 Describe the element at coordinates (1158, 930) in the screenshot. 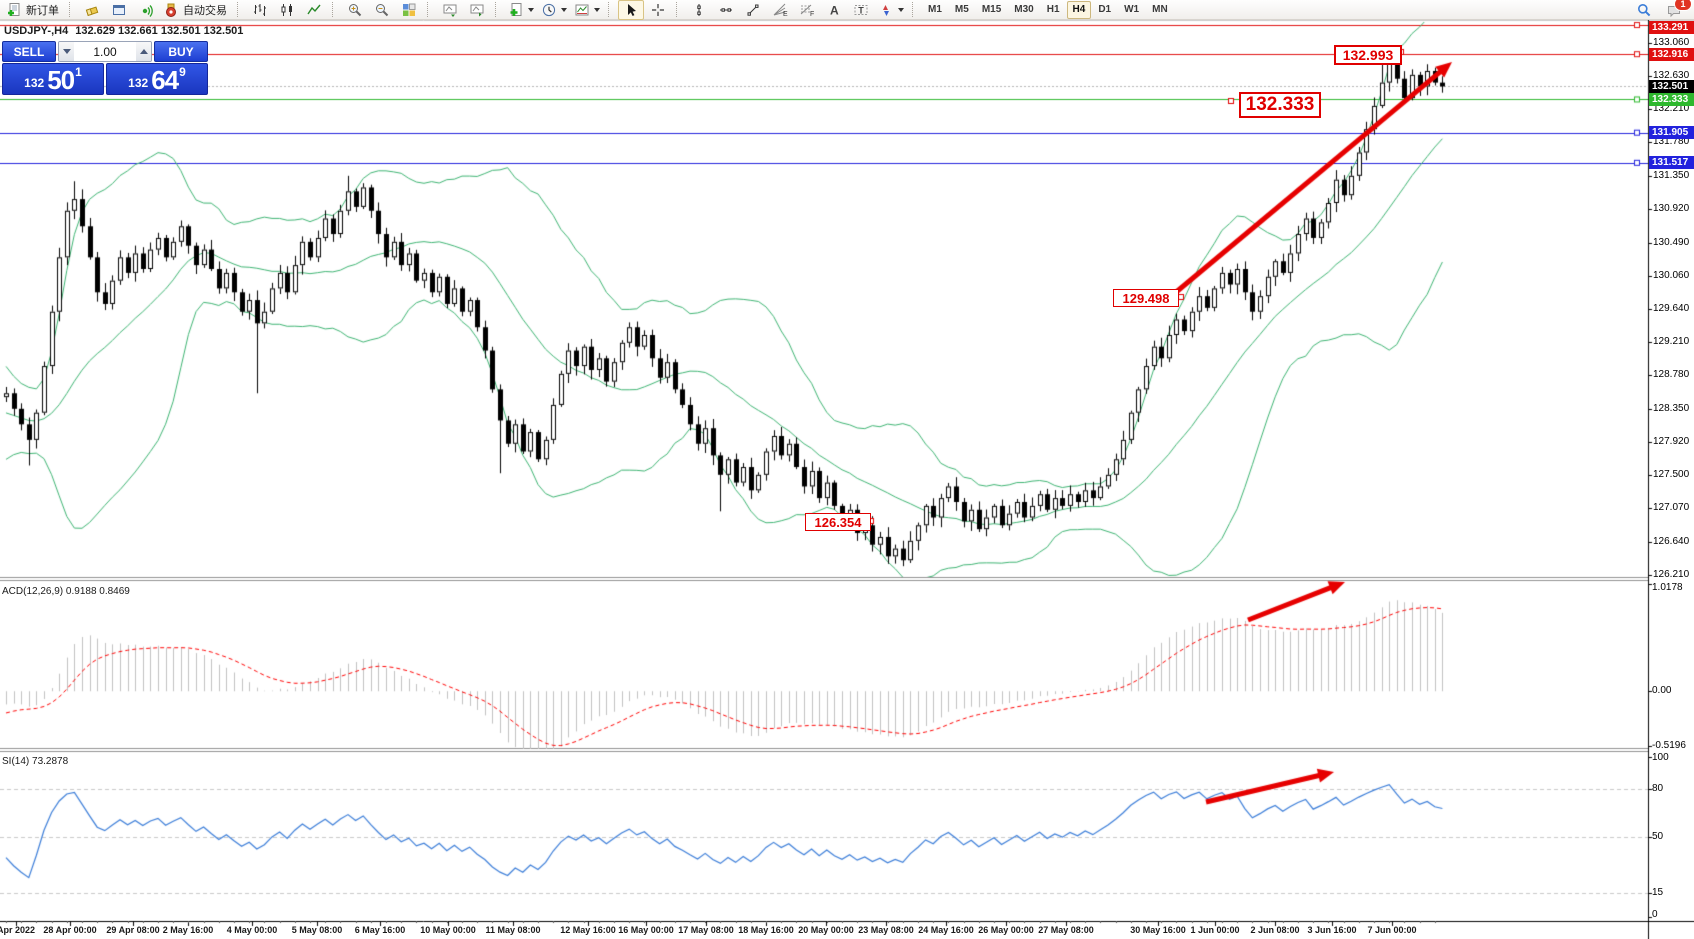

I see `time-axis-label: 30 May 16:00` at that location.